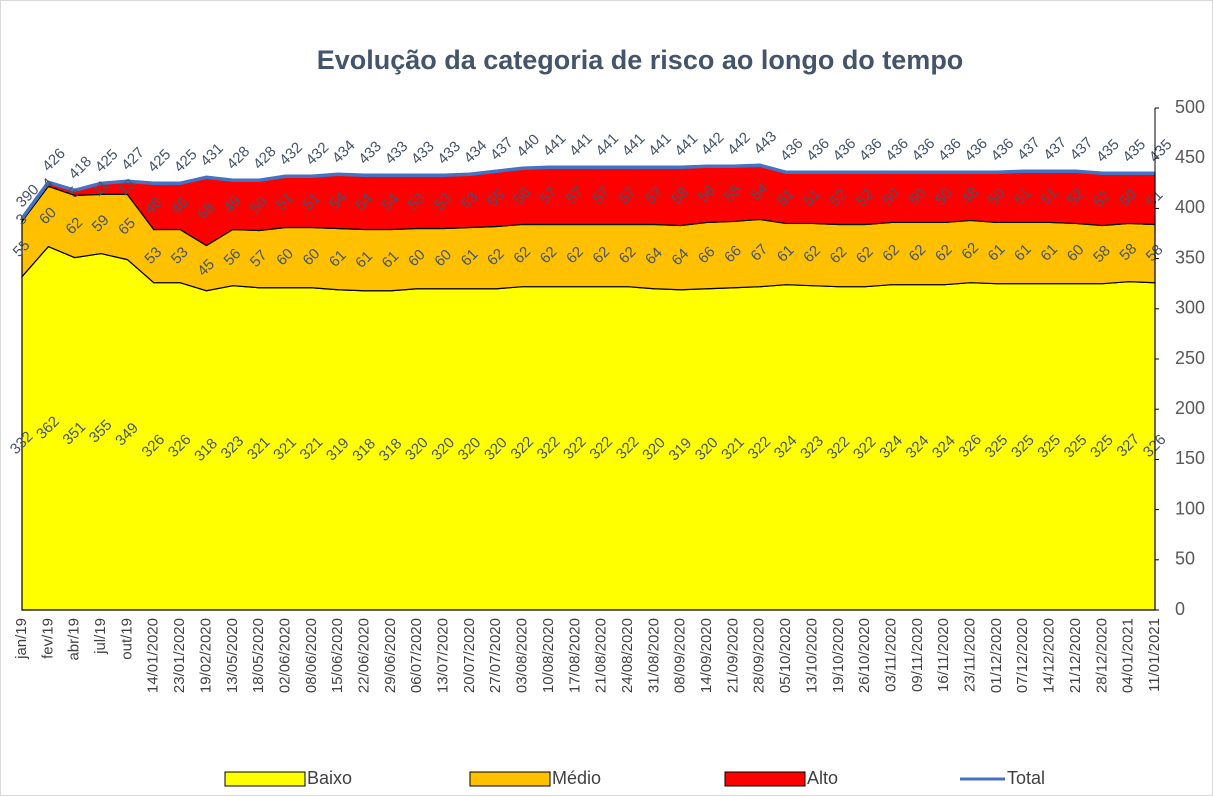 The width and height of the screenshot is (1213, 796). Describe the element at coordinates (284, 655) in the screenshot. I see `x-tick-label: 02/06/2020` at that location.